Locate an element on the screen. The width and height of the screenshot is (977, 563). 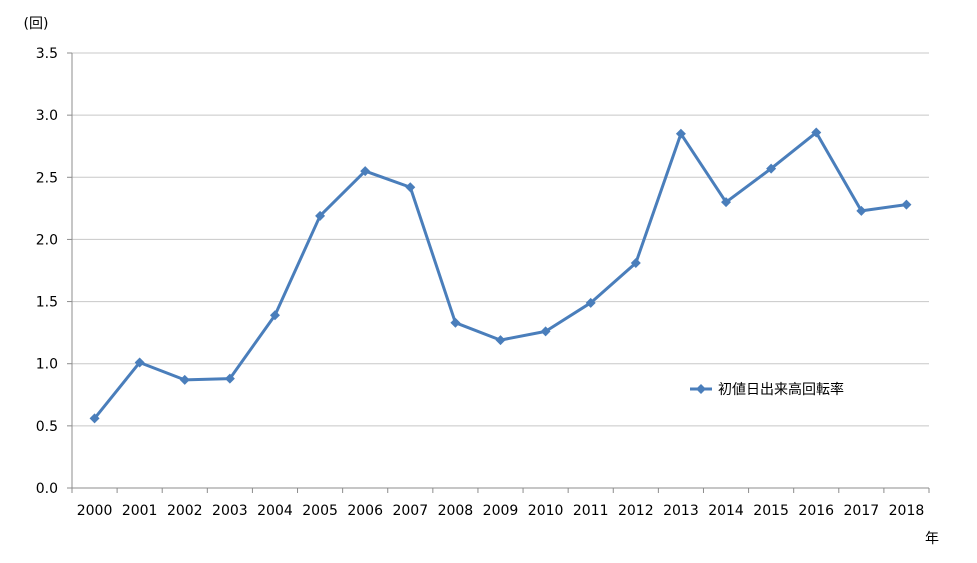
x-tick-label: 2001 is located at coordinates (140, 511).